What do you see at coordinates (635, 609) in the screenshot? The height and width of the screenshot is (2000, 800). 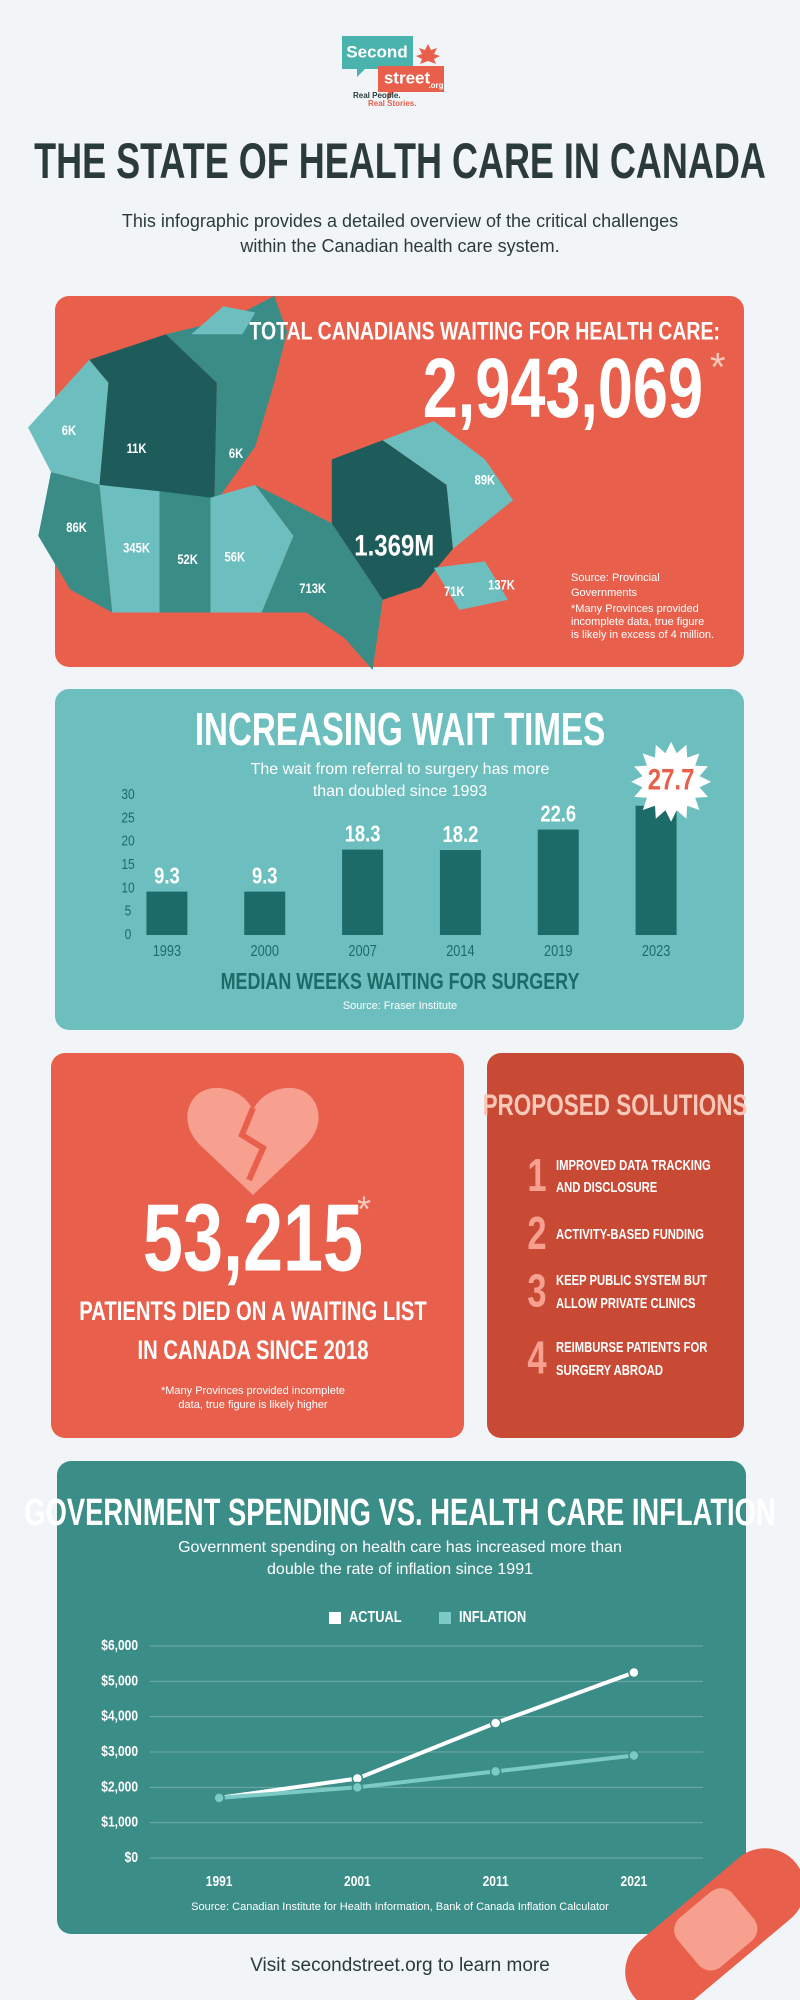 I see `source-note: *Many Provinces provided` at bounding box center [635, 609].